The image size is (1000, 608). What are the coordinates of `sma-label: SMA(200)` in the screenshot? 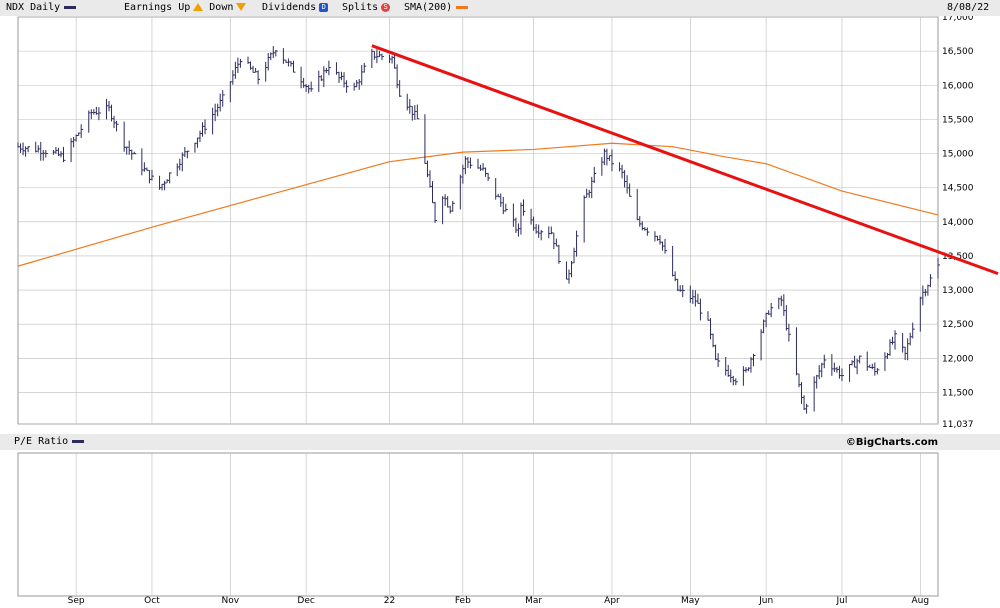 It's located at (428, 7).